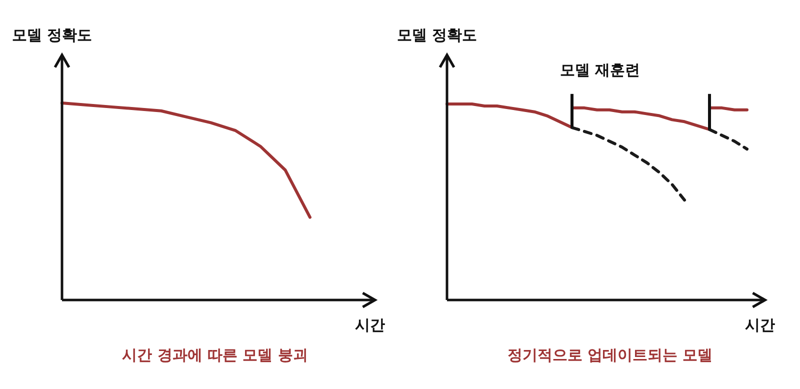  Describe the element at coordinates (610, 355) in the screenshot. I see `text: 정기적으로 업데이트되는 모델` at that location.